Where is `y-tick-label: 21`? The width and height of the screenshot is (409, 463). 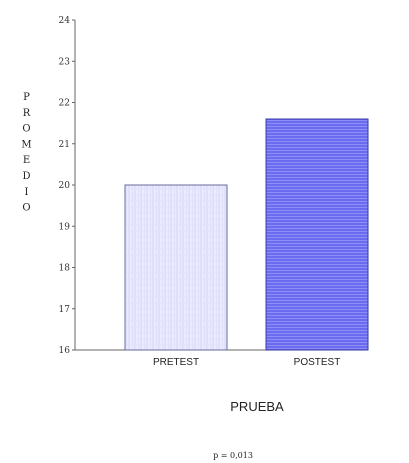
y-tick-label: 21 is located at coordinates (64, 145).